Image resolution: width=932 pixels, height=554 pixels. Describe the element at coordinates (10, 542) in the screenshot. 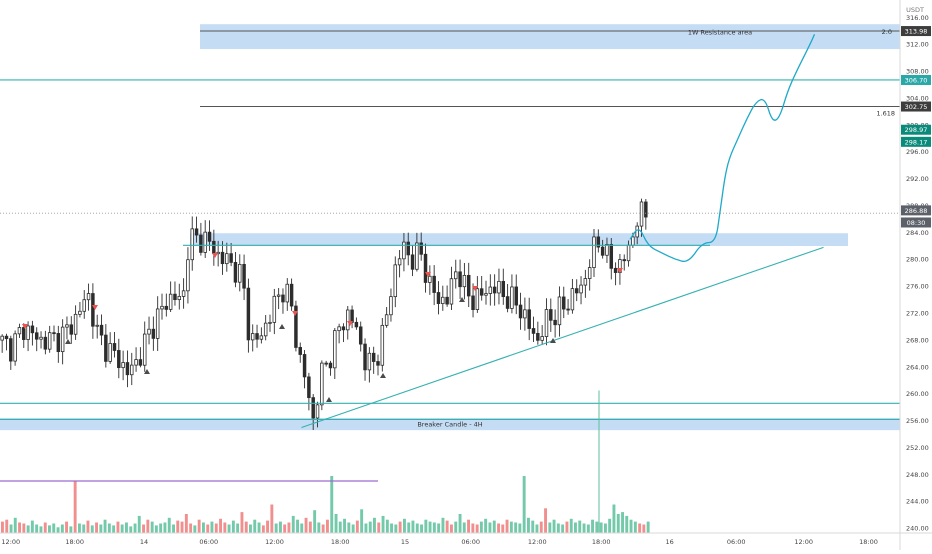

I see `x-tick-label: 12:00` at that location.